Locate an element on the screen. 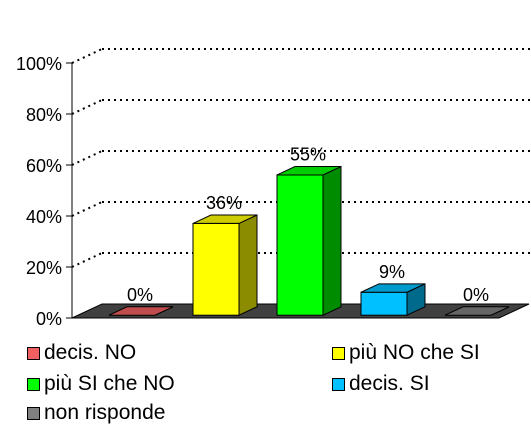 Image resolution: width=531 pixels, height=431 pixels. y-tick-label: 40% is located at coordinates (44, 217).